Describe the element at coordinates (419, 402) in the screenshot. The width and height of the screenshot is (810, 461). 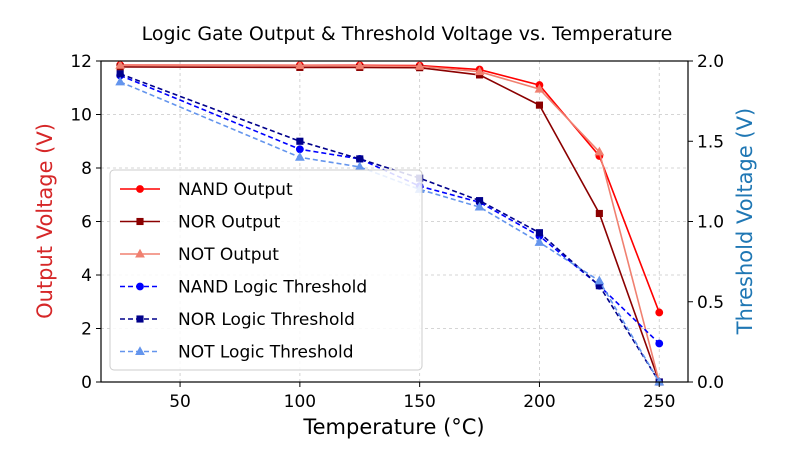
I see `x-tick-label: 150` at that location.